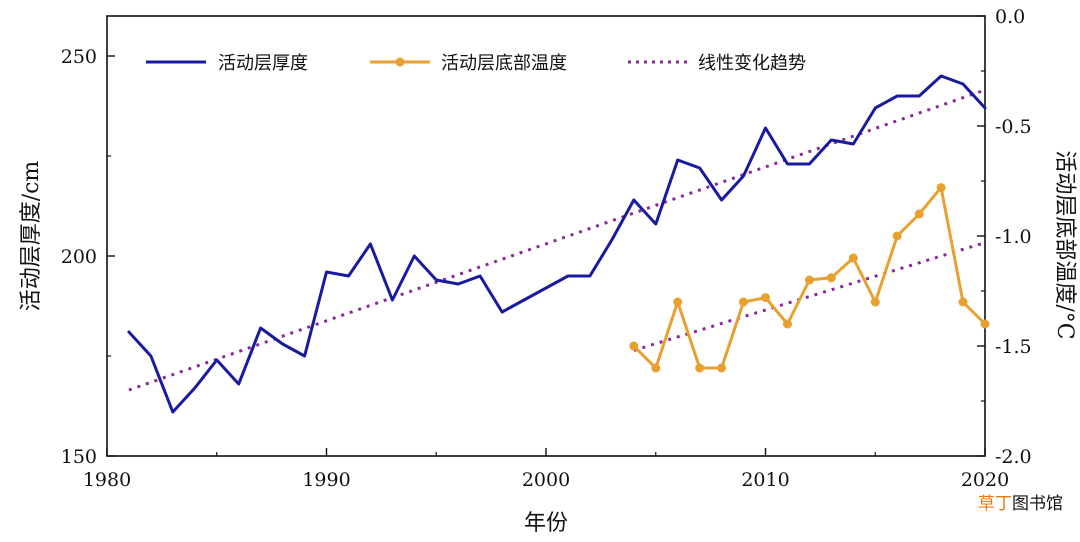 This screenshot has width=1080, height=542. What do you see at coordinates (985, 480) in the screenshot?
I see `x-tick-label: 2020` at bounding box center [985, 480].